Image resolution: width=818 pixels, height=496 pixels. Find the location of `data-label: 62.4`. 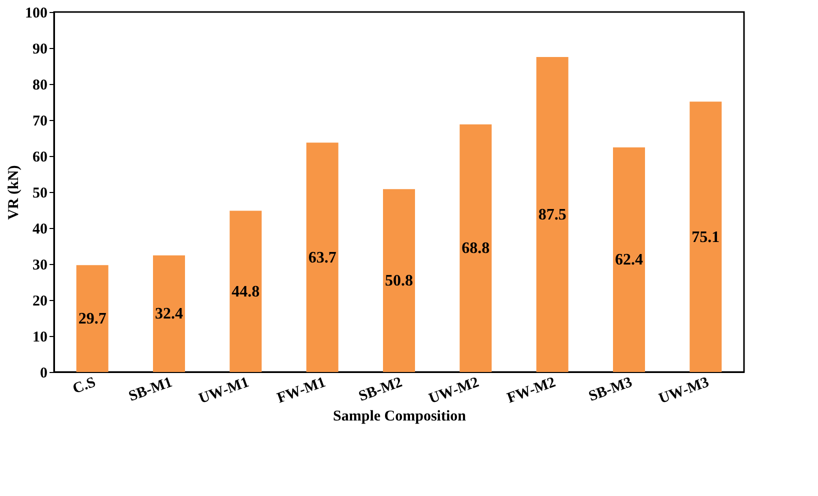

data-label: 62.4 is located at coordinates (629, 260).